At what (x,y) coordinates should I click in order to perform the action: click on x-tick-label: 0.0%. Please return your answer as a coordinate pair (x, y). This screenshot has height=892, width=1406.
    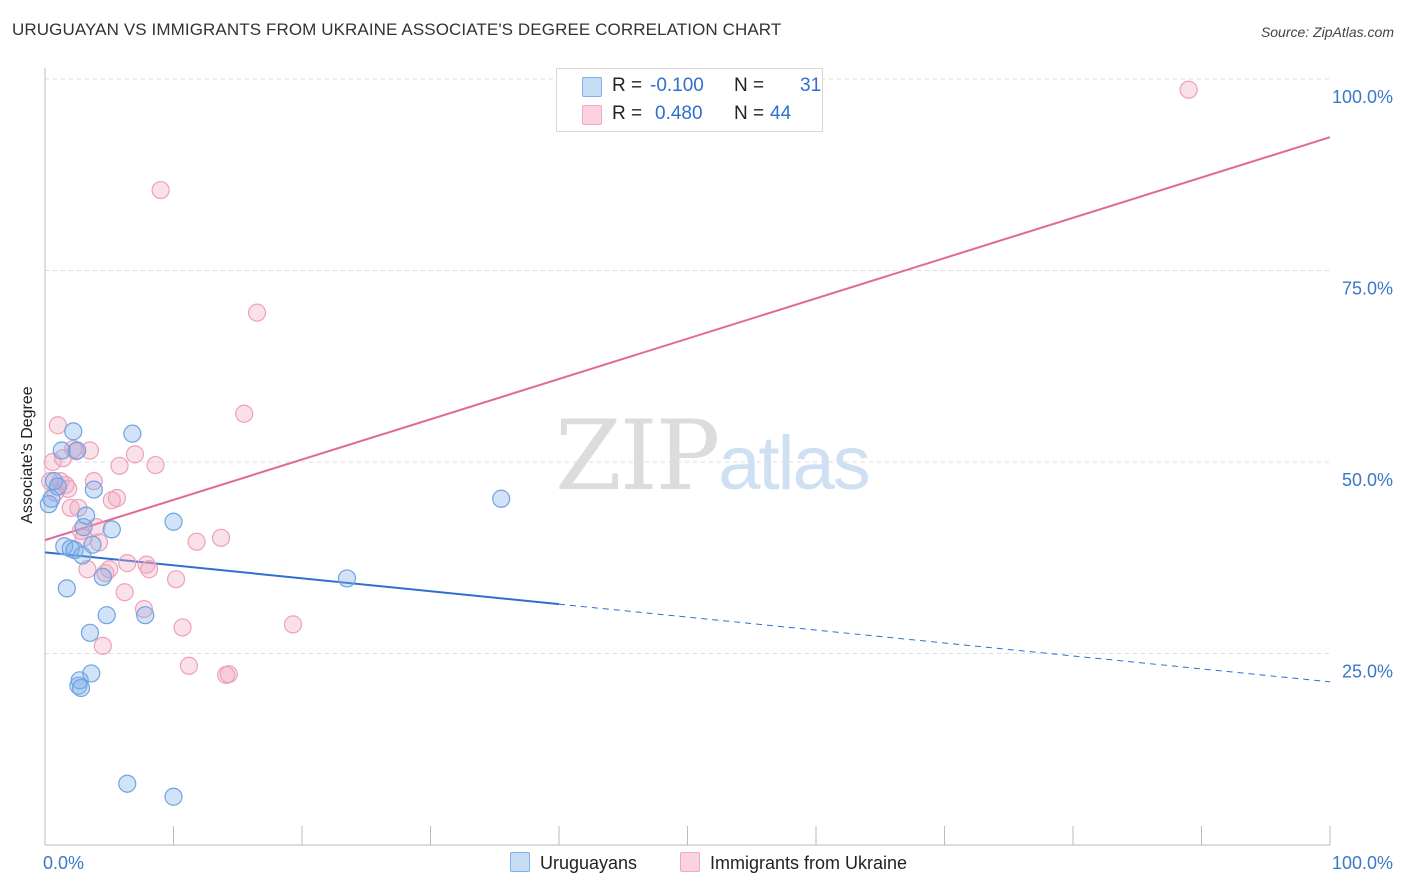
    Looking at the image, I should click on (63, 863).